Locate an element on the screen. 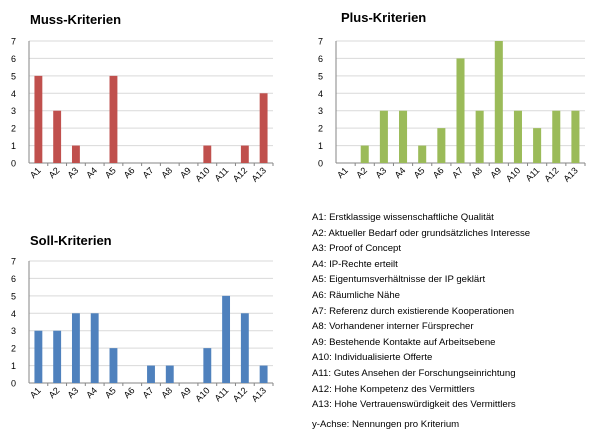  bar-a9 is located at coordinates (498, 102).